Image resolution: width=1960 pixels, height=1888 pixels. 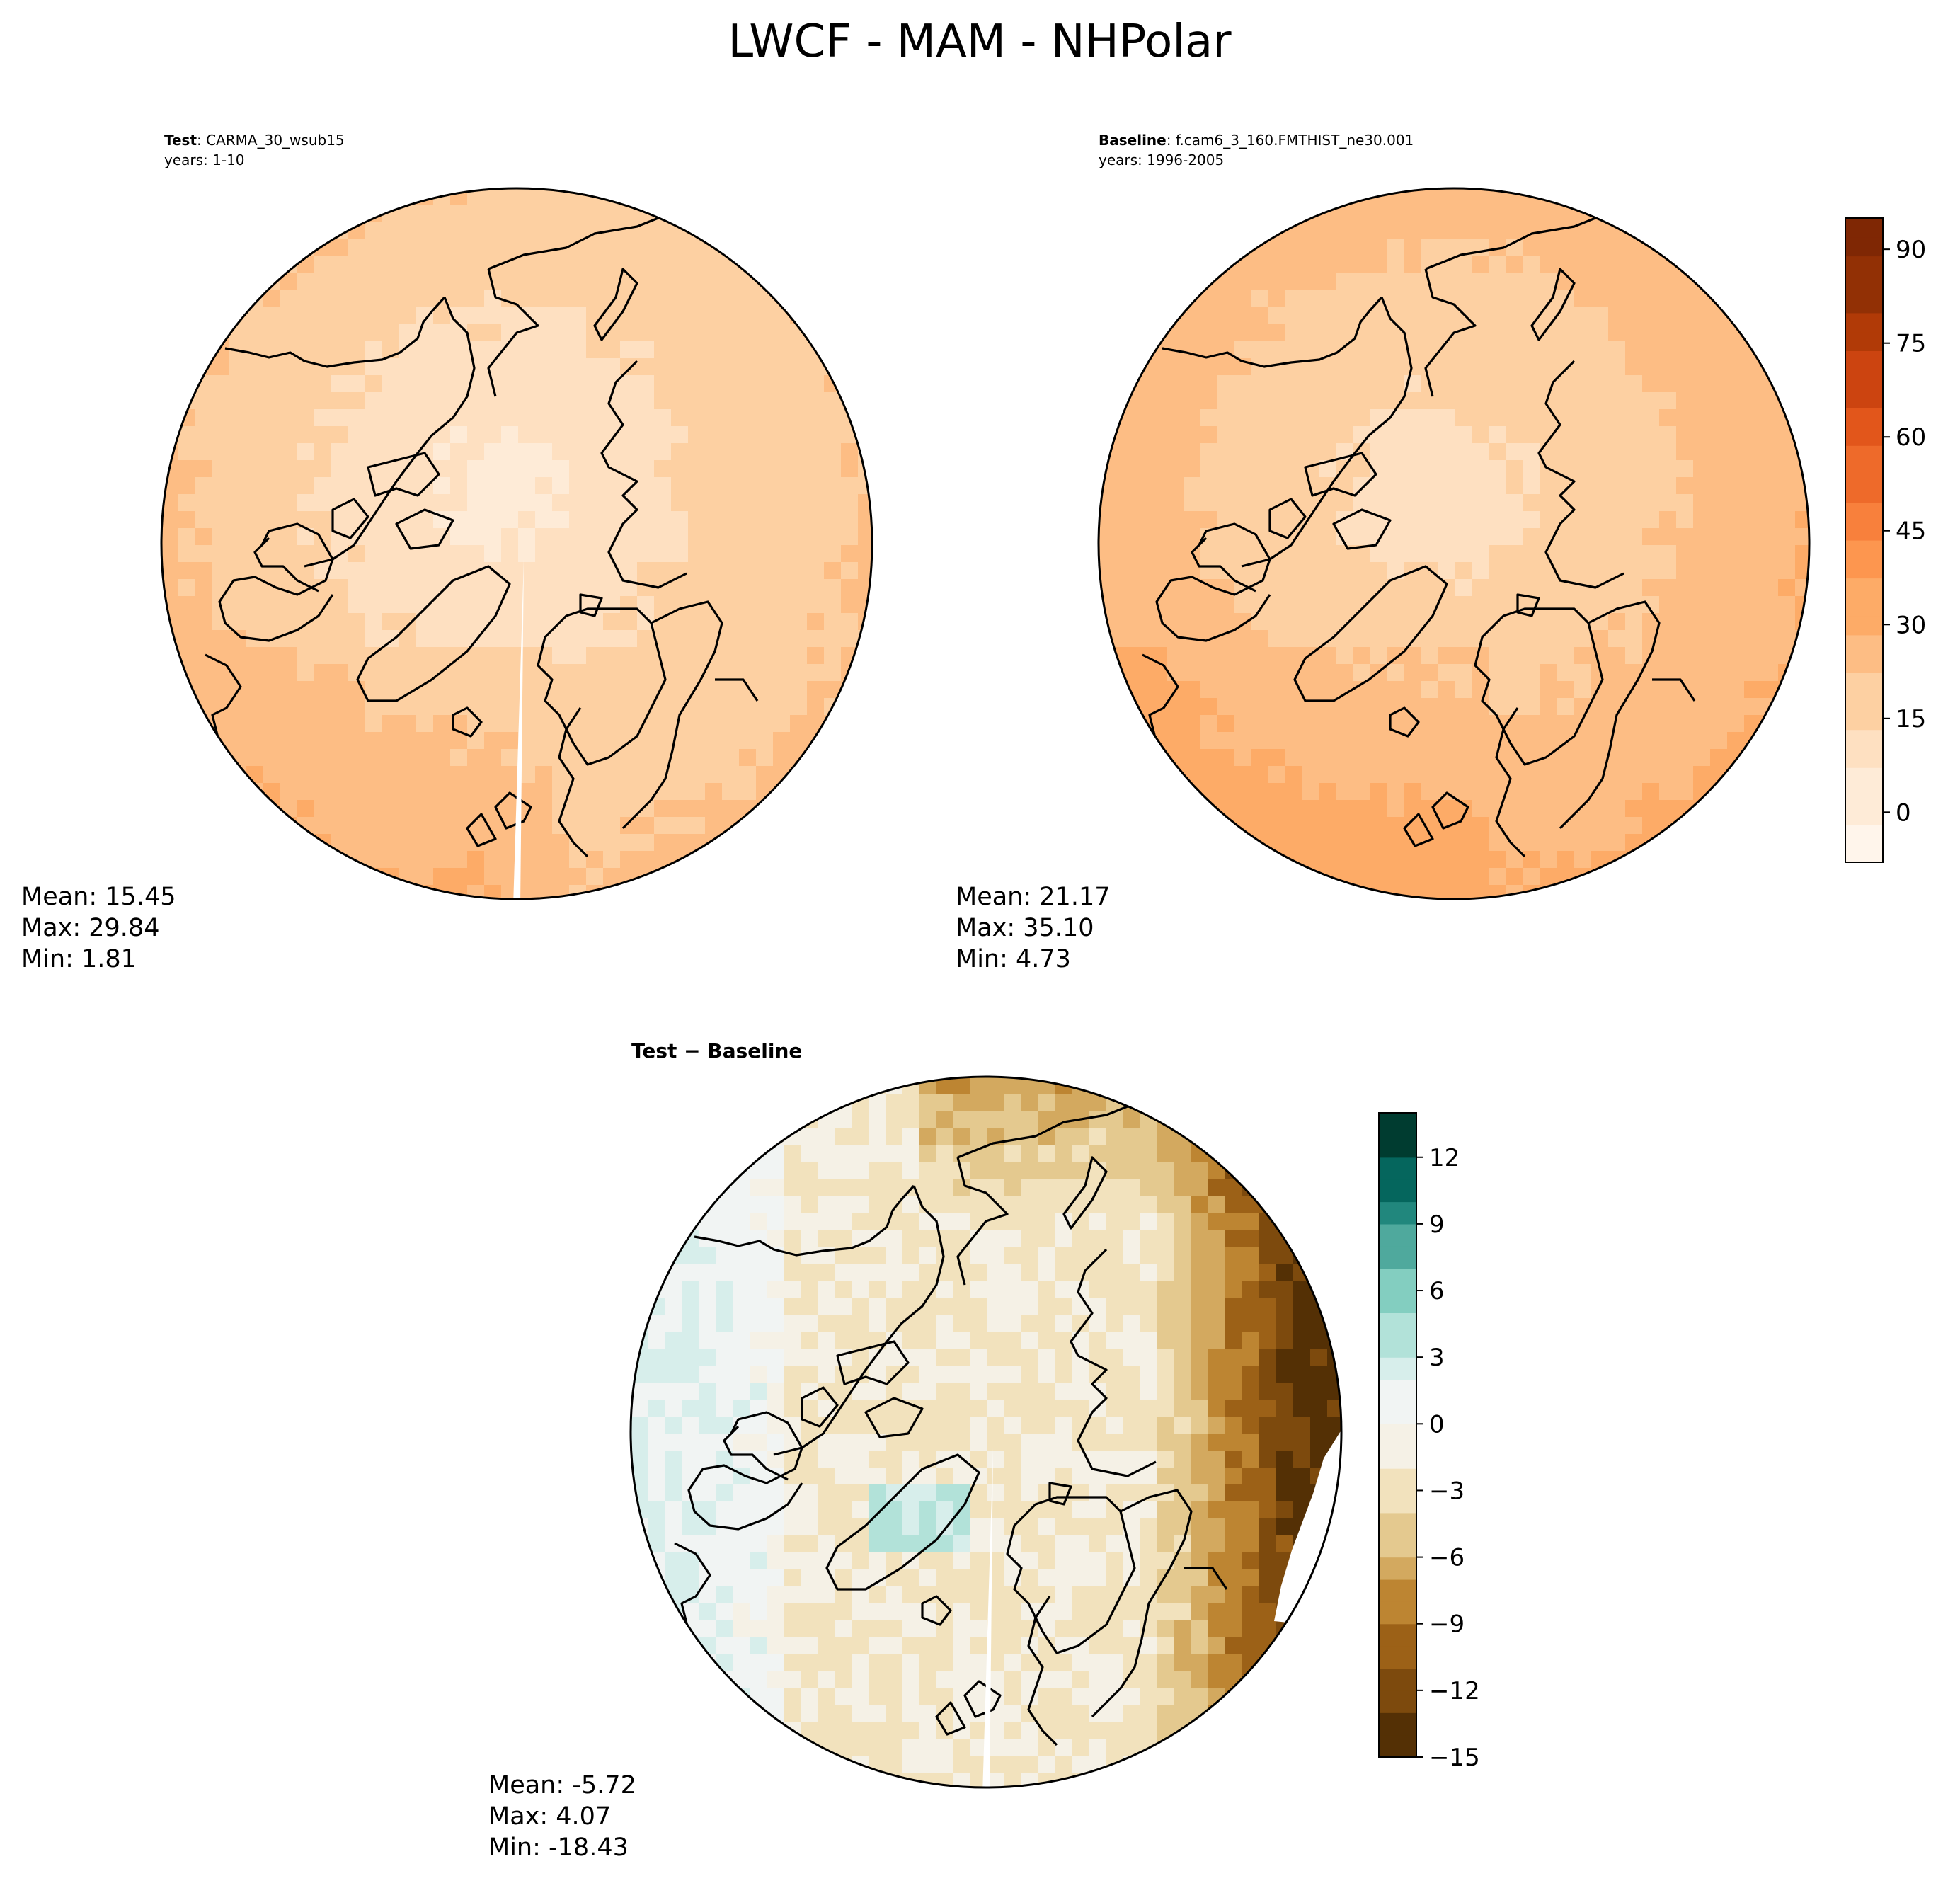 I want to click on colorbar-tick-label: 30, so click(x=1911, y=625).